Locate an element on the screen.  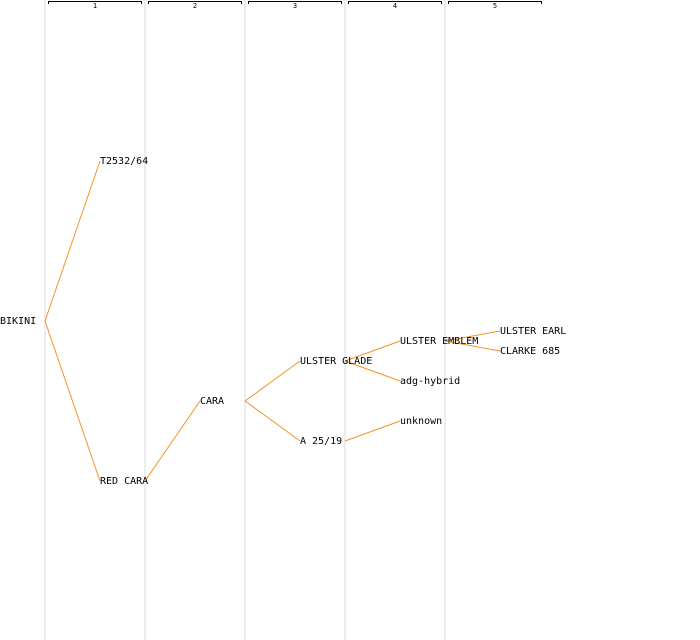
link-cara-ulsterglade is located at coordinates (272, 381).